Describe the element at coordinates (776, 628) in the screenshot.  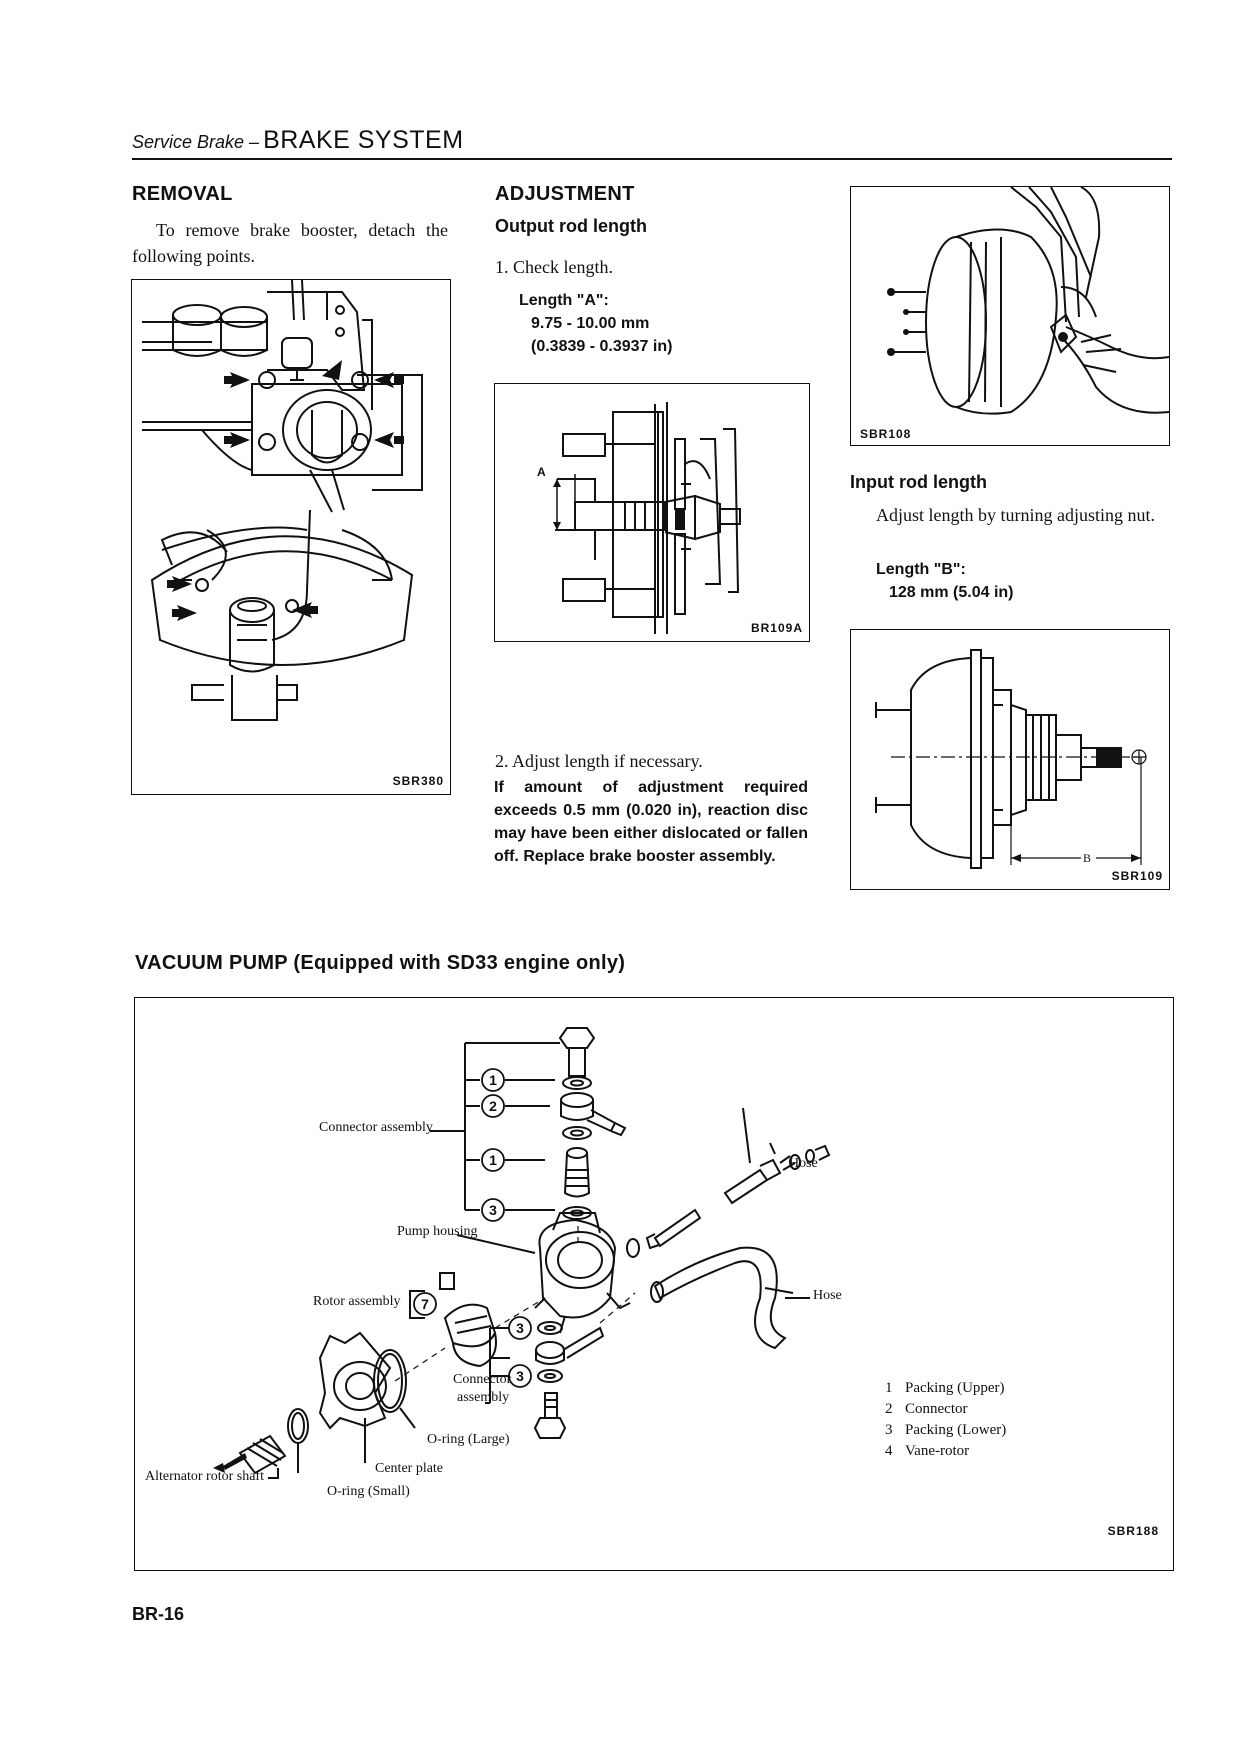
I see `figure-id: BR109A` at that location.